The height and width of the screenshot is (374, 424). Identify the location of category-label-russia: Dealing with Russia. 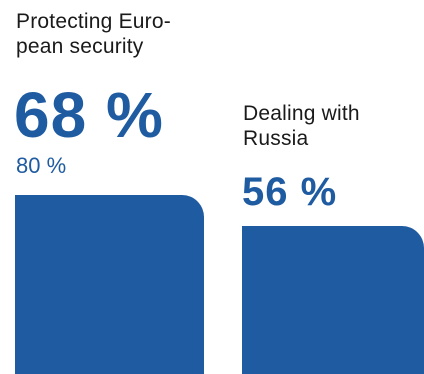
(301, 126).